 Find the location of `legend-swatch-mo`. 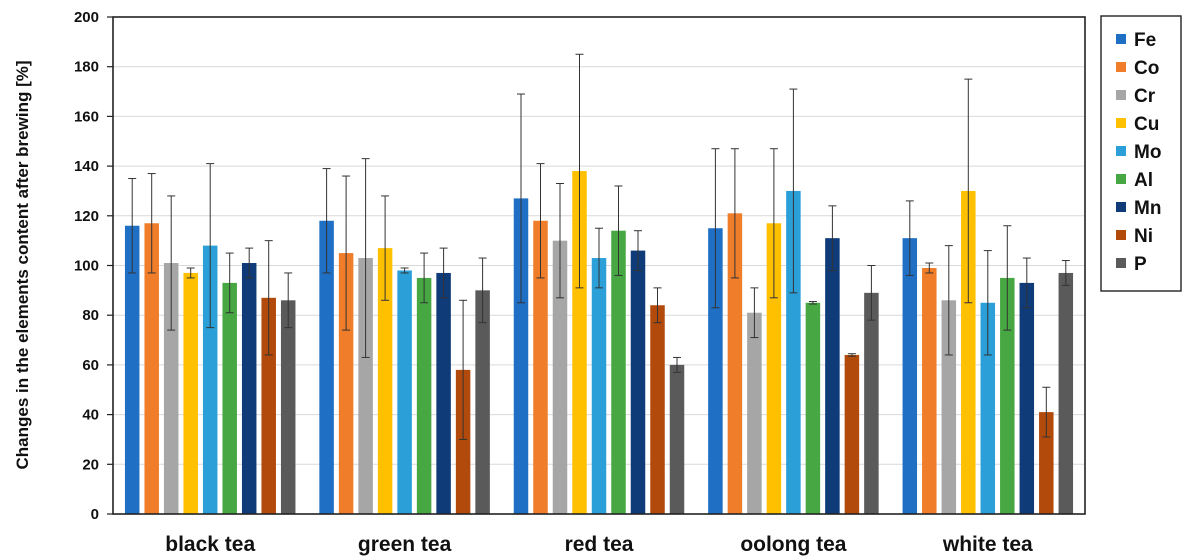

legend-swatch-mo is located at coordinates (1121, 151).